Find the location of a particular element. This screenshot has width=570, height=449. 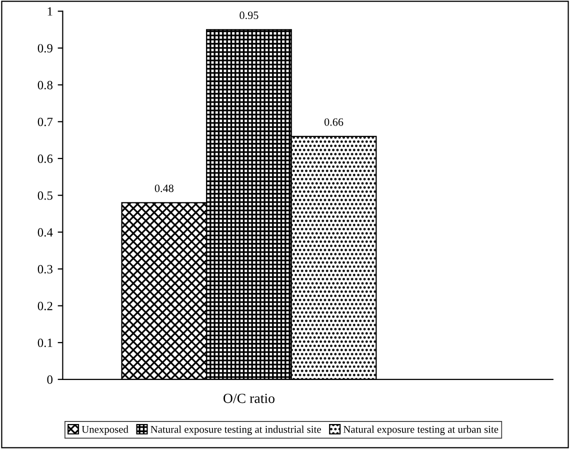

y-tick-label: 0.5 is located at coordinates (45, 195).